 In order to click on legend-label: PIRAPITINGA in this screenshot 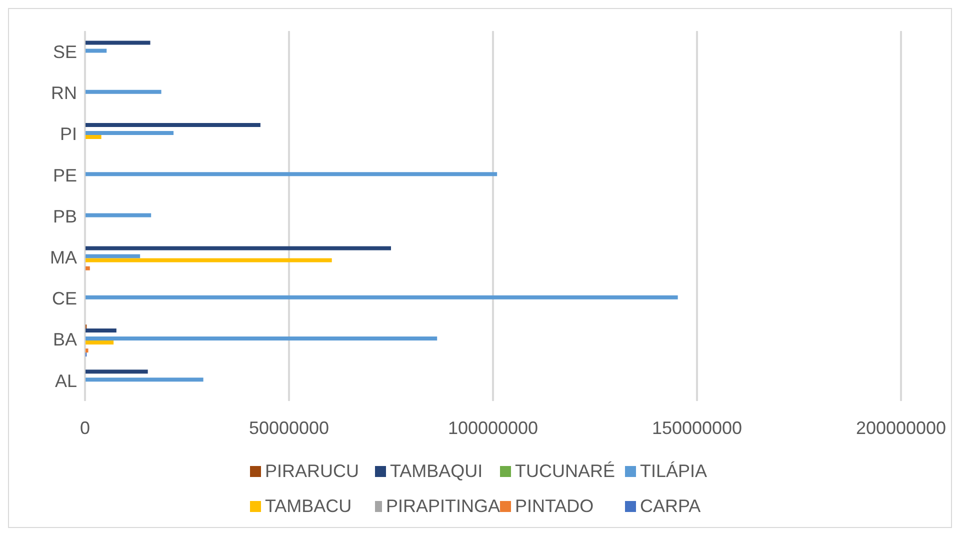, I will do `click(442, 506)`.